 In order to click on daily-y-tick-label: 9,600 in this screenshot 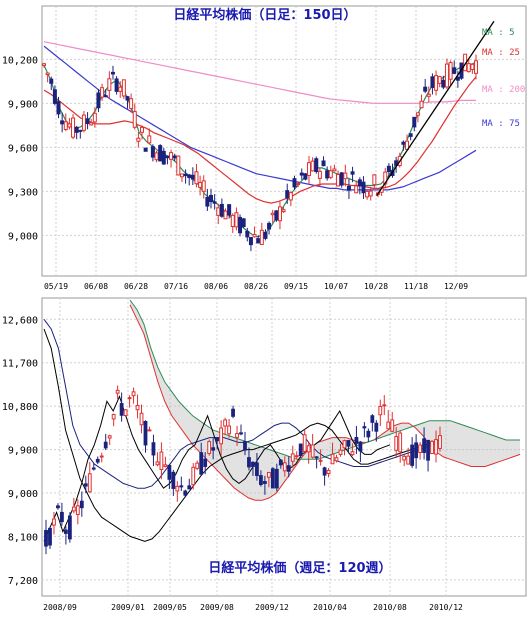, I will do `click(23, 148)`.